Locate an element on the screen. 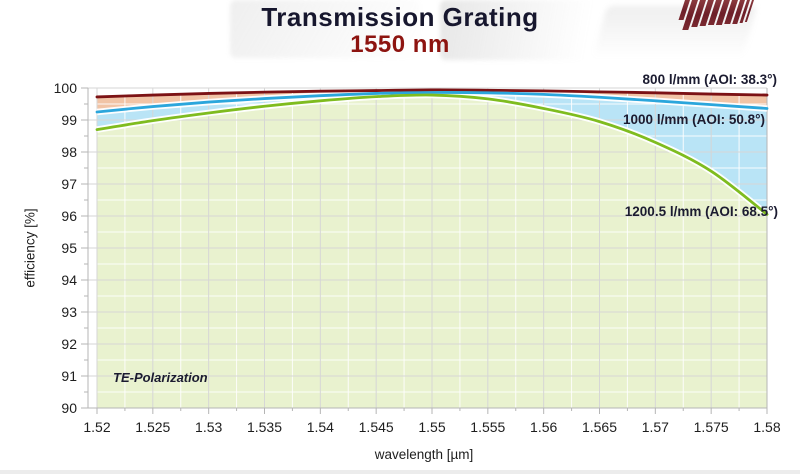 The width and height of the screenshot is (800, 474). series-label-1000lmm: 1000 l/mm (AOI: 50.8°) is located at coordinates (694, 119).